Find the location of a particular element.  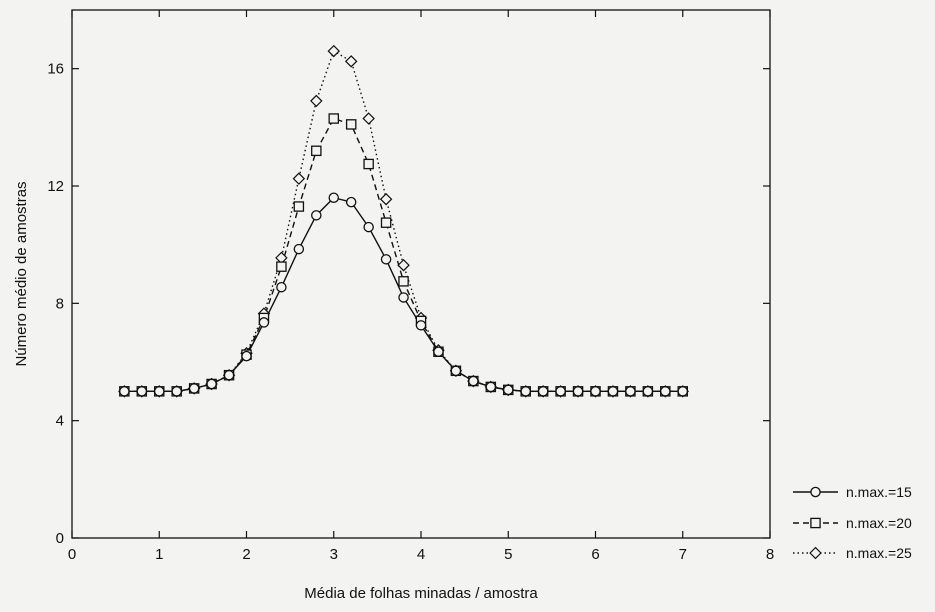

y-tick-label: 0 is located at coordinates (60, 538).